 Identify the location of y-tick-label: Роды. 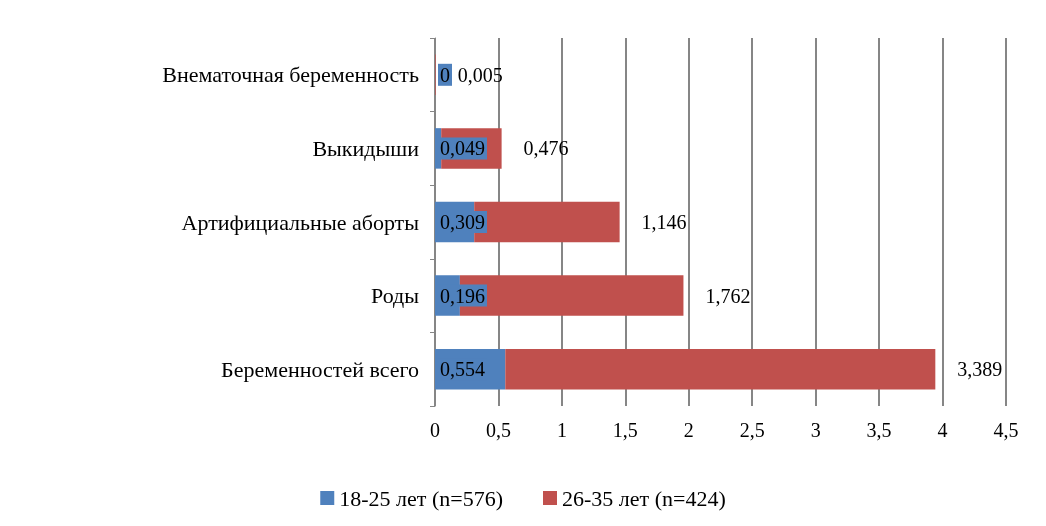
(395, 296).